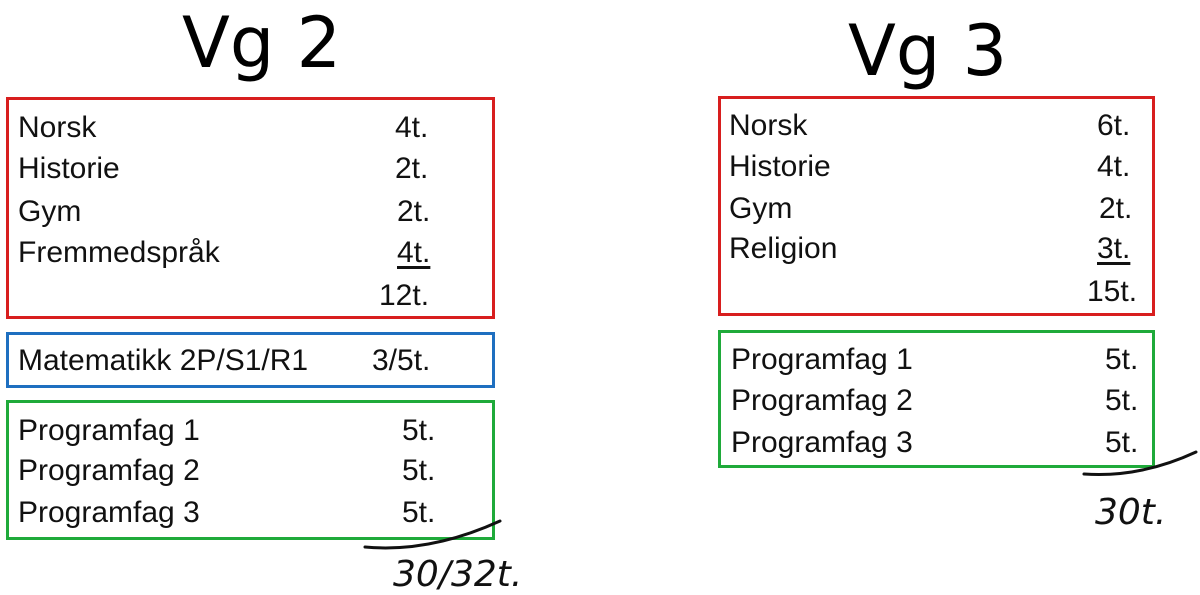 The width and height of the screenshot is (1200, 595). What do you see at coordinates (1114, 166) in the screenshot?
I see `vg3-common-hours: 4t.` at bounding box center [1114, 166].